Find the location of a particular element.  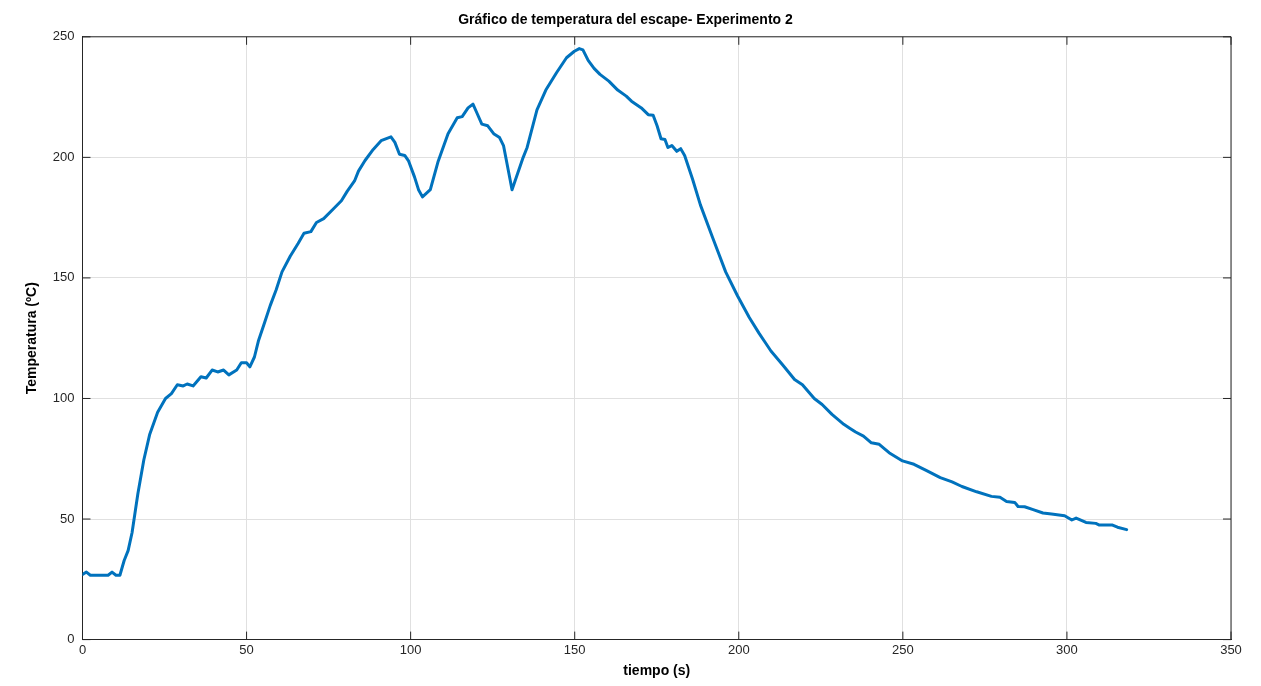

y-axis-title: Temperatura (ºC) is located at coordinates (31, 338).